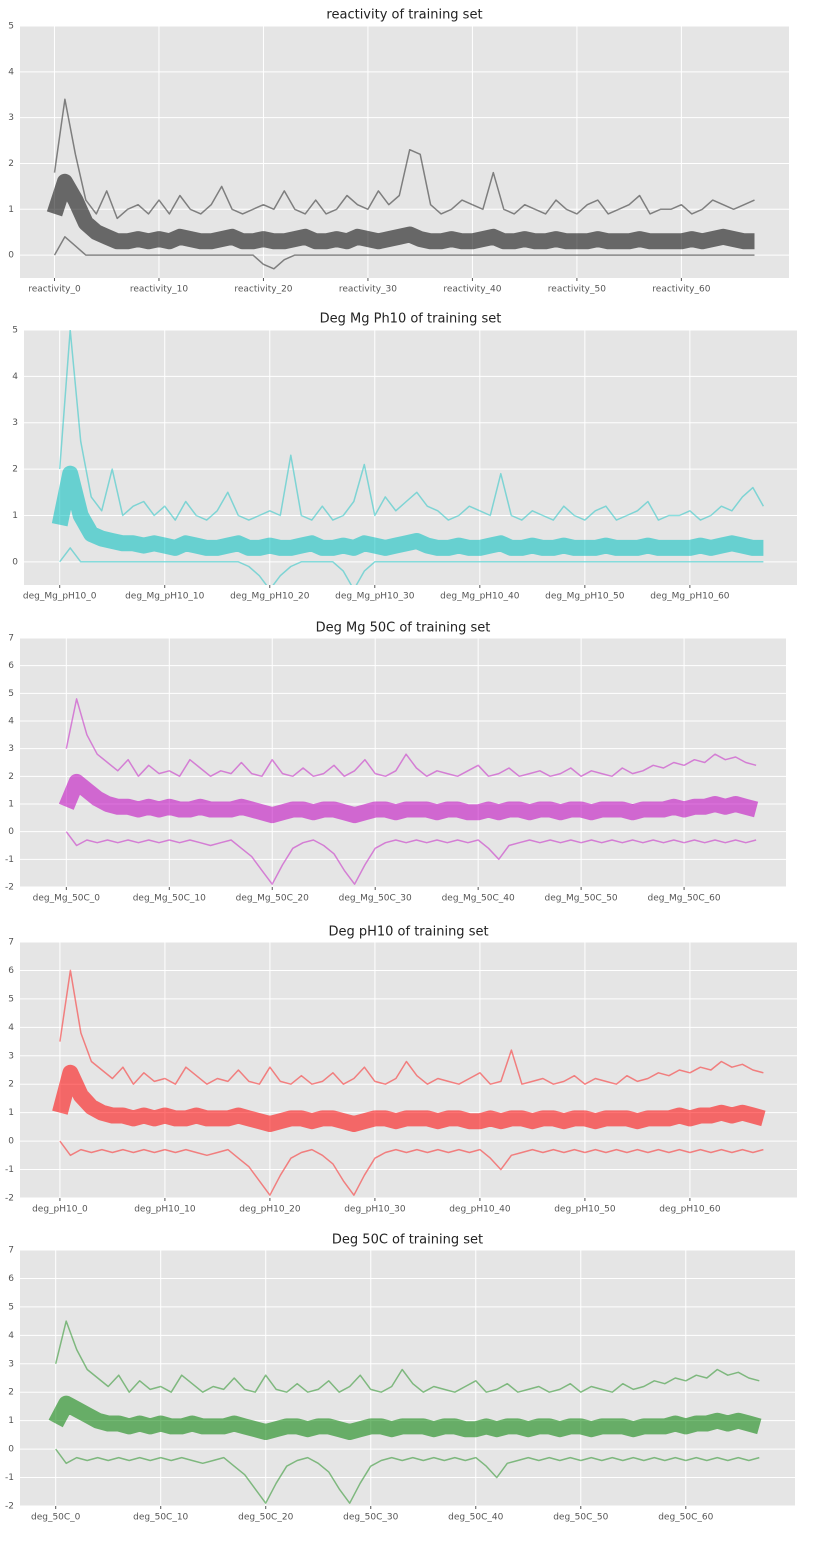 The width and height of the screenshot is (813, 1543). I want to click on chart-title: Deg 50C of training set, so click(407, 1240).